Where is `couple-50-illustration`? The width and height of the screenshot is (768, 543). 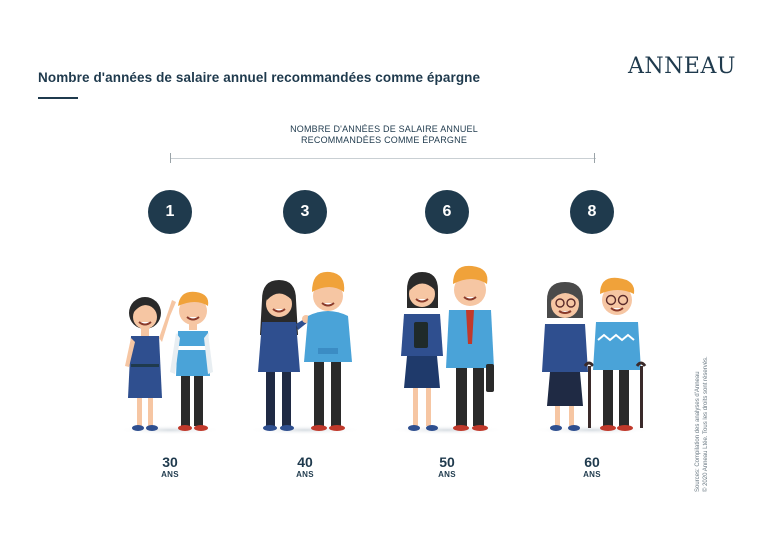
couple-50-illustration is located at coordinates (447, 350).